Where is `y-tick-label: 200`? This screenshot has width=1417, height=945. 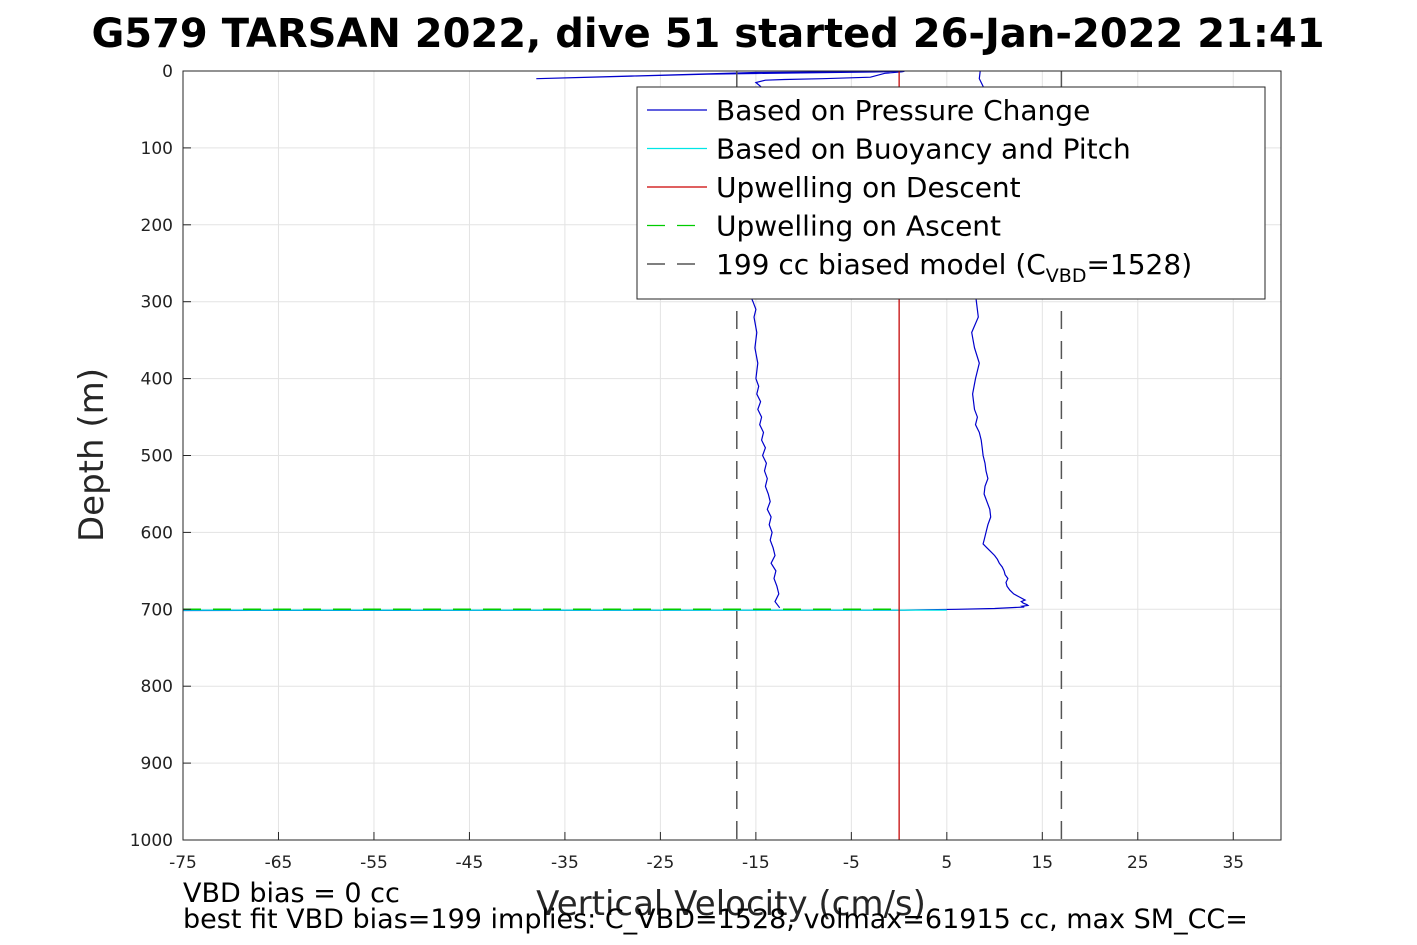 y-tick-label: 200 is located at coordinates (157, 226).